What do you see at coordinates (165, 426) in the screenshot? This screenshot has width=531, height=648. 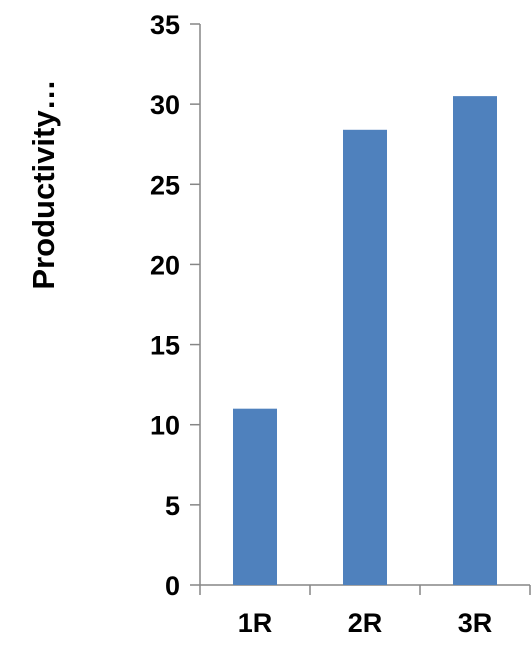 I see `y-tick-label: 10` at bounding box center [165, 426].